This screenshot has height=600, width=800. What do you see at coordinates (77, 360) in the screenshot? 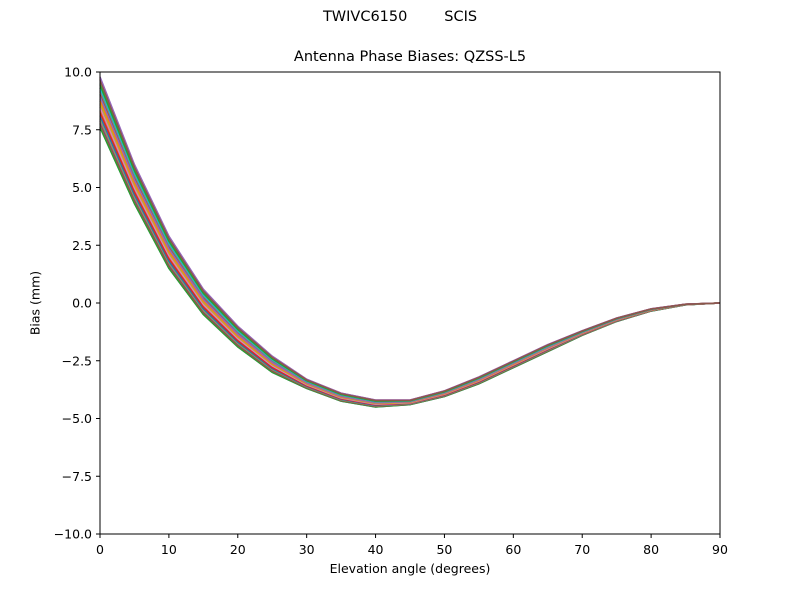
I see `y-tick-label: −2.5` at bounding box center [77, 360].